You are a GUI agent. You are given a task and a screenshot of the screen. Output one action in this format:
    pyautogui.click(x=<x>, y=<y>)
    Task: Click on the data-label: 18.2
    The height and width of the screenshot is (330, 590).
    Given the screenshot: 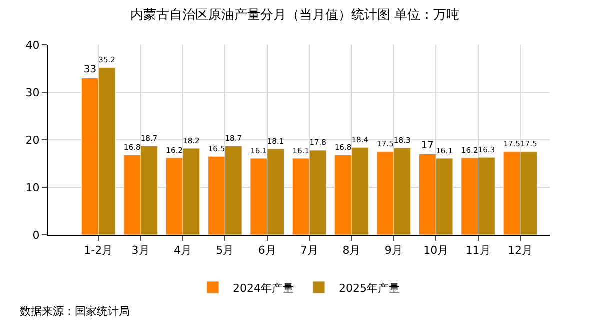 What is the action you would take?
    pyautogui.click(x=191, y=141)
    